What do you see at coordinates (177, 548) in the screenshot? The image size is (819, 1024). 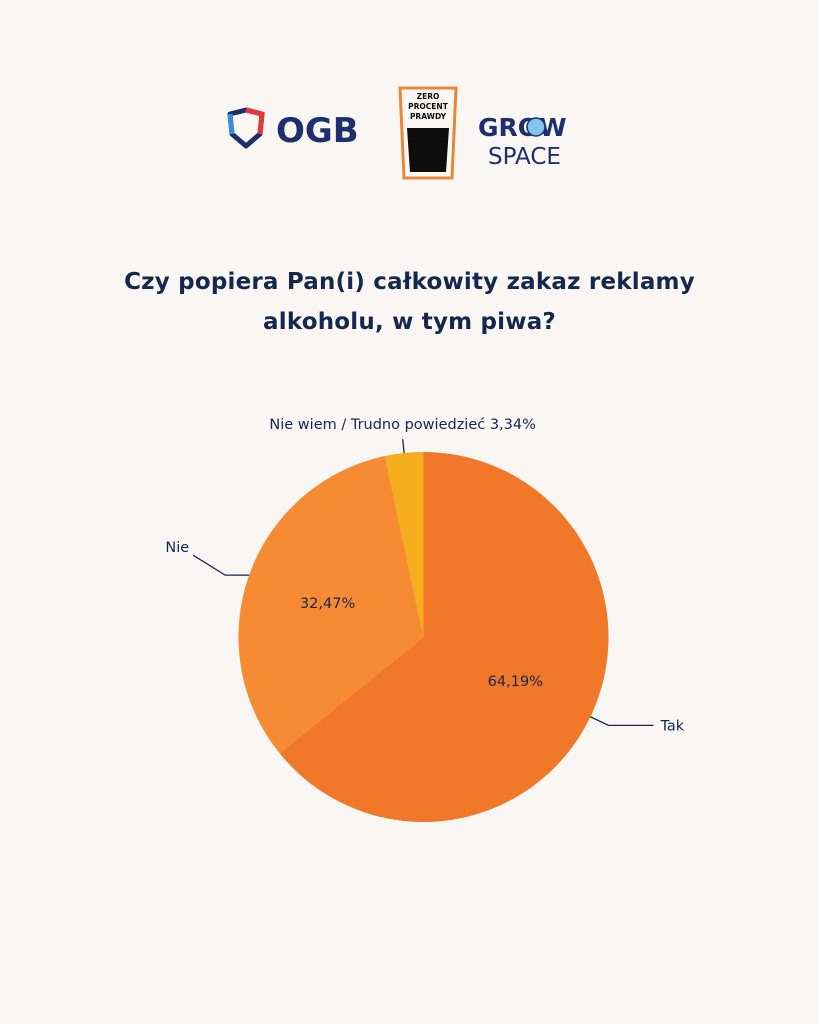 I see `outside-label-1: Nie` at bounding box center [177, 548].